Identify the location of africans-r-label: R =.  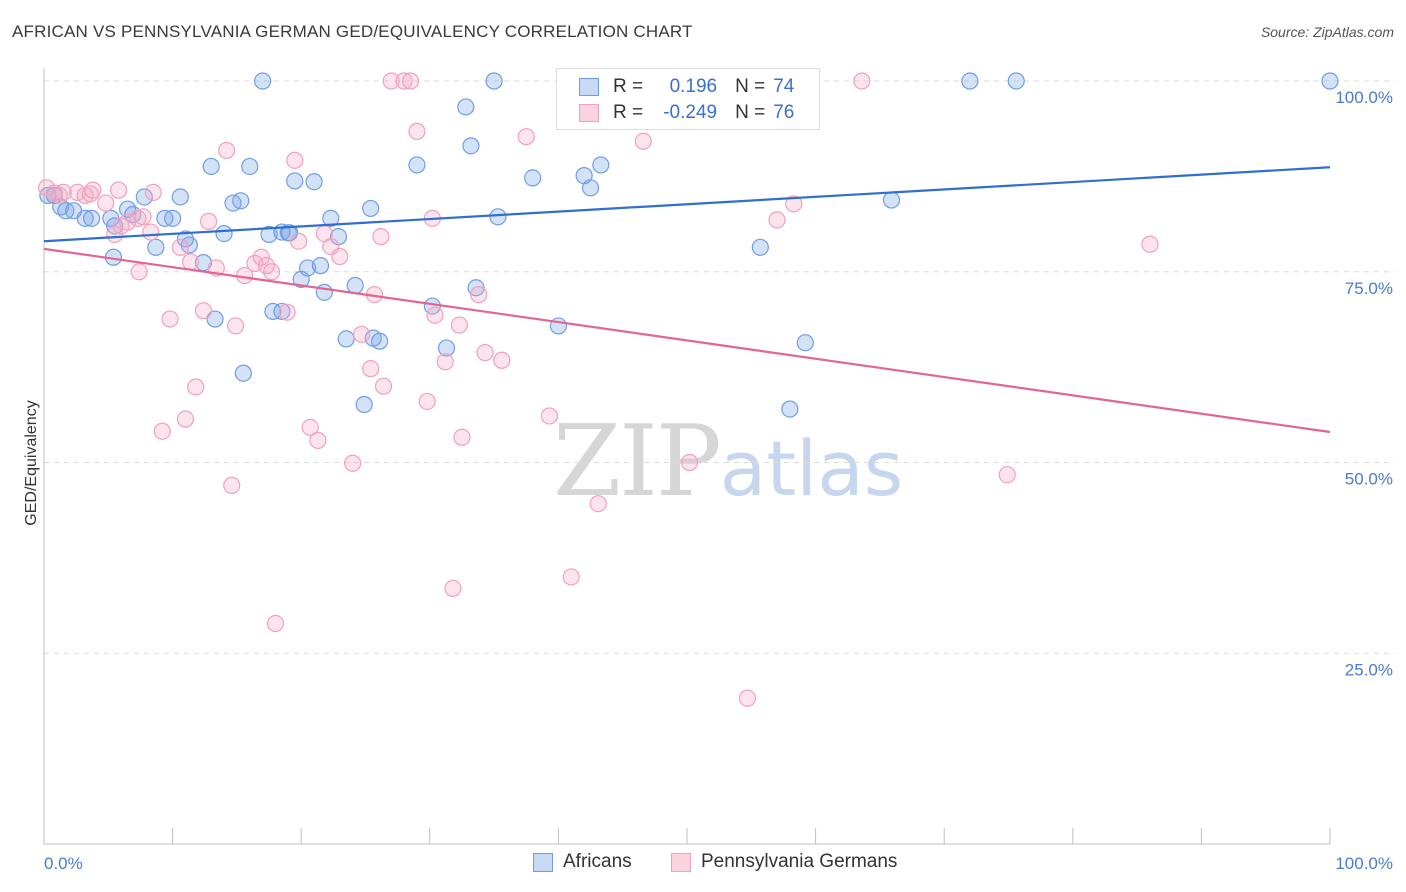
(628, 86).